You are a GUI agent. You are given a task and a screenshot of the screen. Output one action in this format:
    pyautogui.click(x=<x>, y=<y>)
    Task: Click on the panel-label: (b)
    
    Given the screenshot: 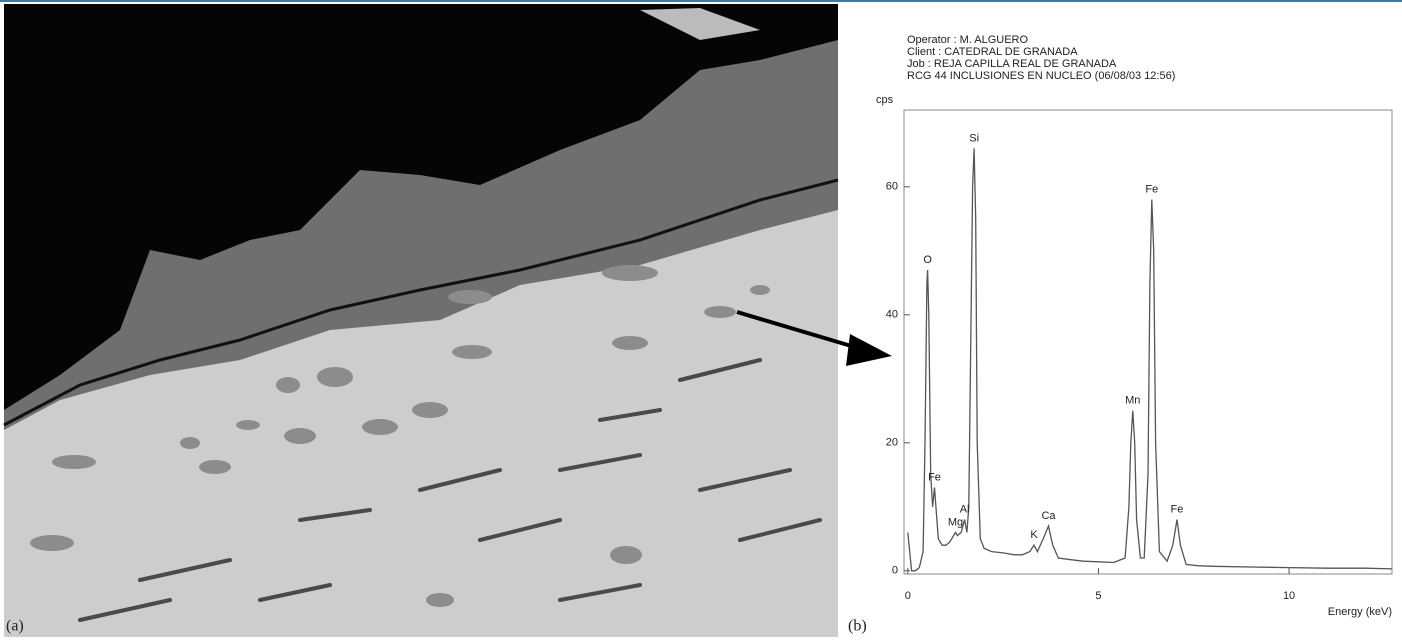 What is the action you would take?
    pyautogui.click(x=857, y=626)
    